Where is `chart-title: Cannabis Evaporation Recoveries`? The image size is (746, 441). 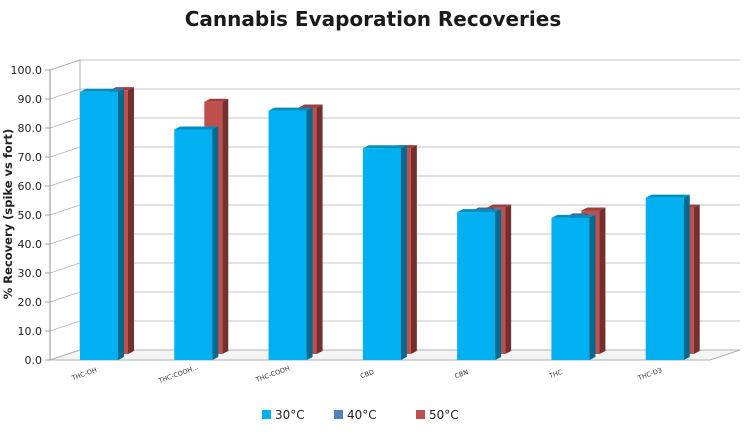 chart-title: Cannabis Evaporation Recoveries is located at coordinates (373, 19).